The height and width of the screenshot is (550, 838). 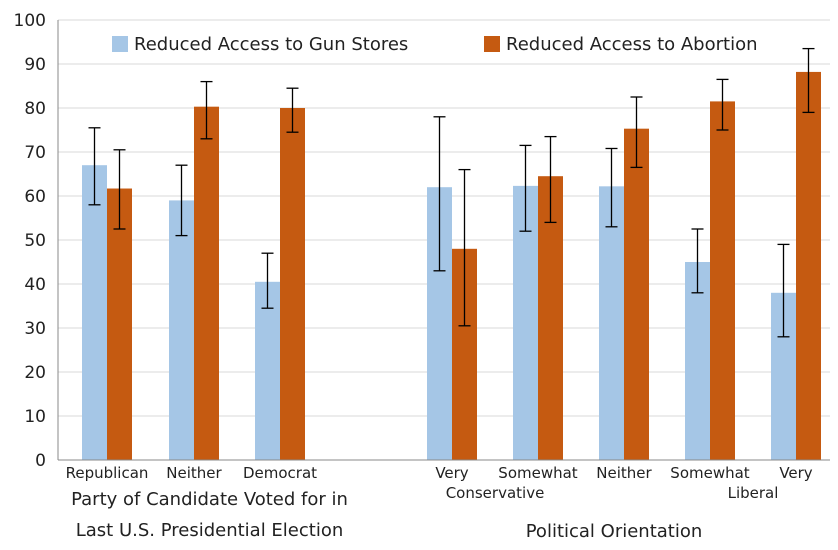 What do you see at coordinates (753, 493) in the screenshot?
I see `x-tick-sublabel: Liberal` at bounding box center [753, 493].